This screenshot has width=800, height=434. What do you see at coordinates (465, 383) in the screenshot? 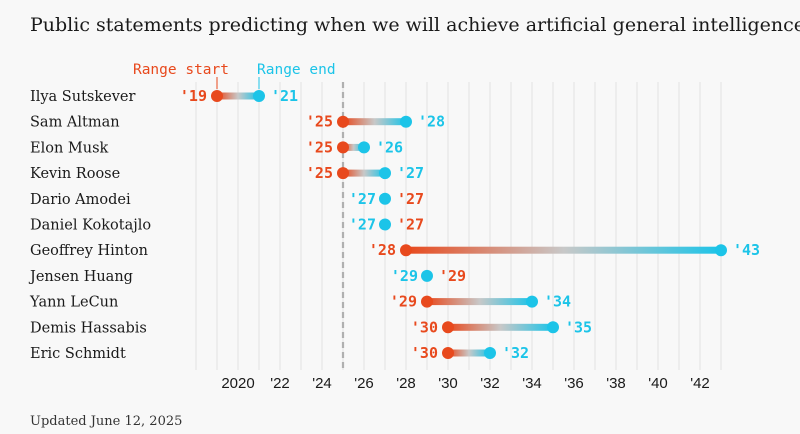
I see `x-axis-ticks: 2020 '22 '24 '26 '28 '30 '32 '34 '36 '38 '40 '42` at bounding box center [465, 383].